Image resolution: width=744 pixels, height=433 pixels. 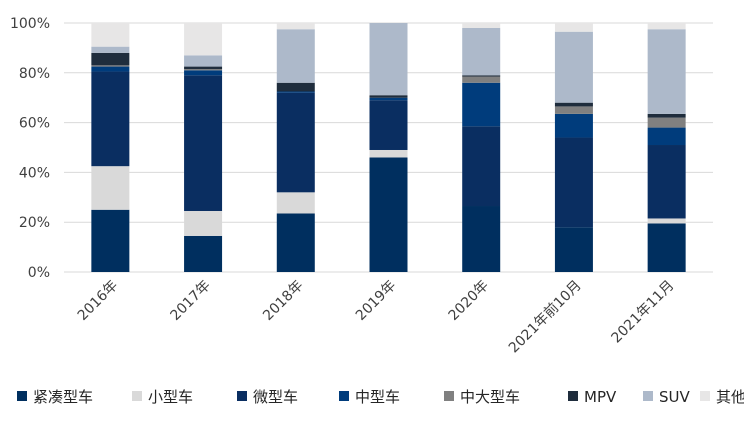 I want to click on y-tick-label: 40%, so click(x=34, y=173).